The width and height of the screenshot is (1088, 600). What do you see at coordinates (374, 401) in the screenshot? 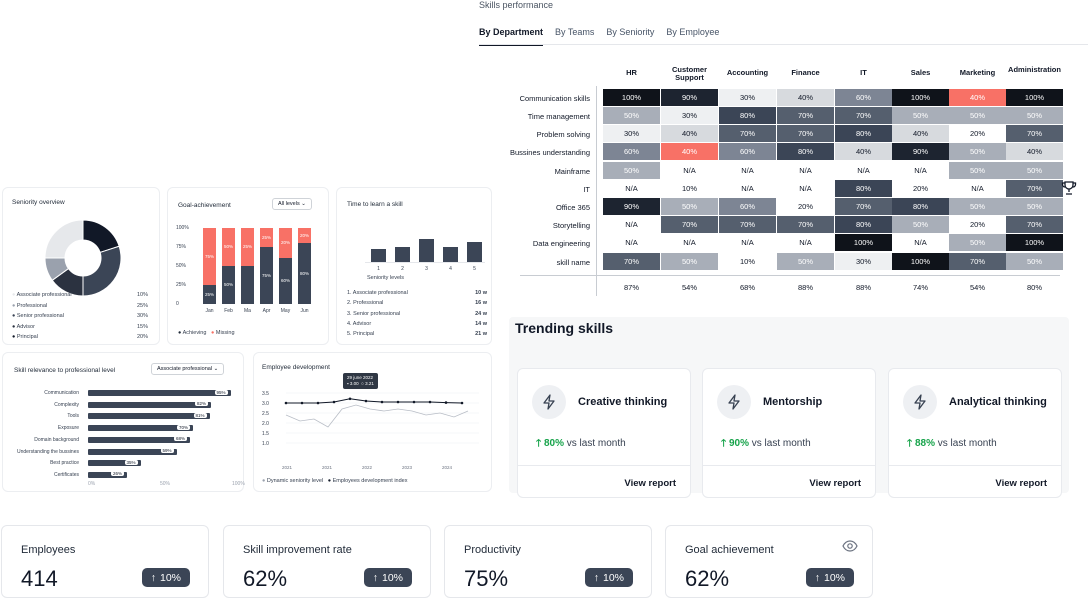
I see `series-line-index` at bounding box center [374, 401].